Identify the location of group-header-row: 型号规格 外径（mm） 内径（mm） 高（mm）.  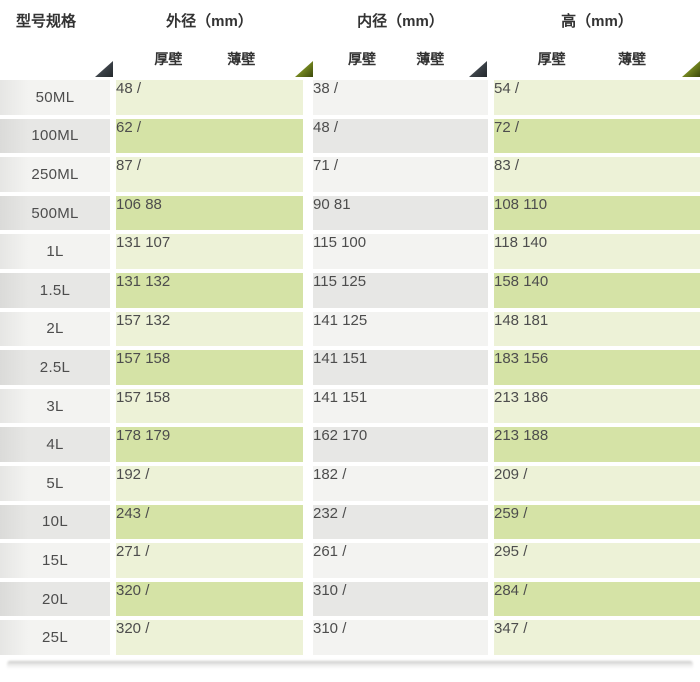
(350, 20).